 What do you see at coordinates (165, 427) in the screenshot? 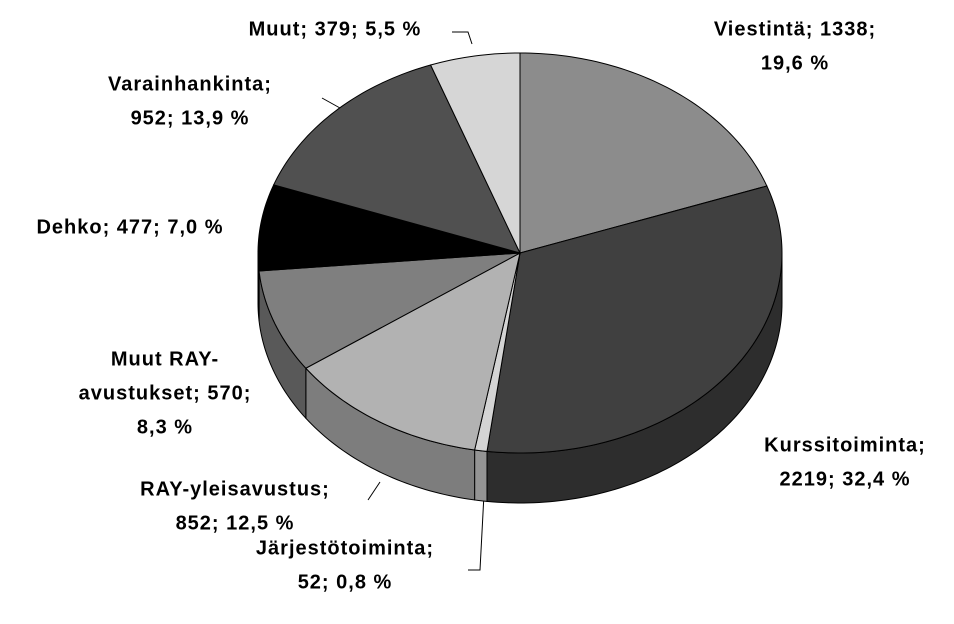
I see `data-label: 8,3 %` at bounding box center [165, 427].